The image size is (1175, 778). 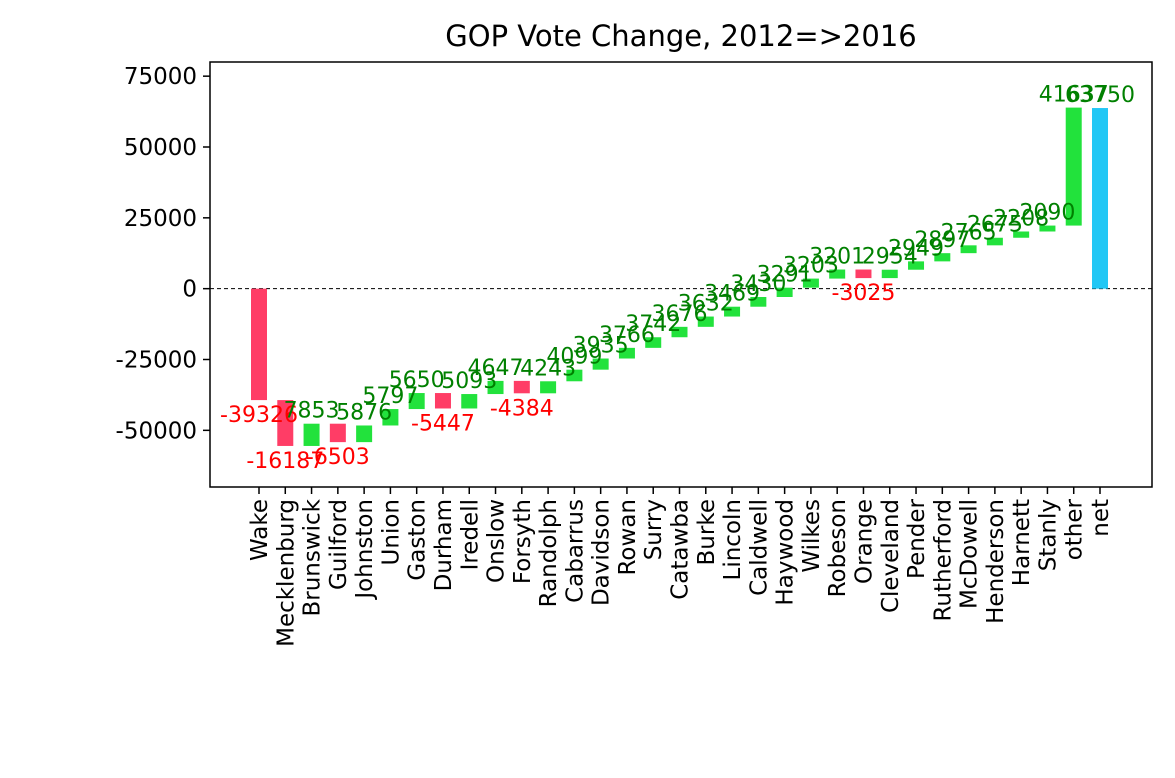 I want to click on y-tick-label: -25000, so click(x=156, y=361).